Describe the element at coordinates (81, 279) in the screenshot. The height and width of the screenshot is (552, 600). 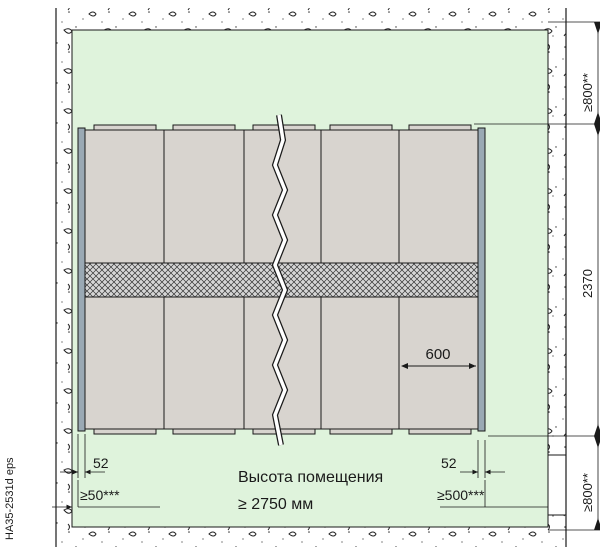
I see `side-plate-left` at that location.